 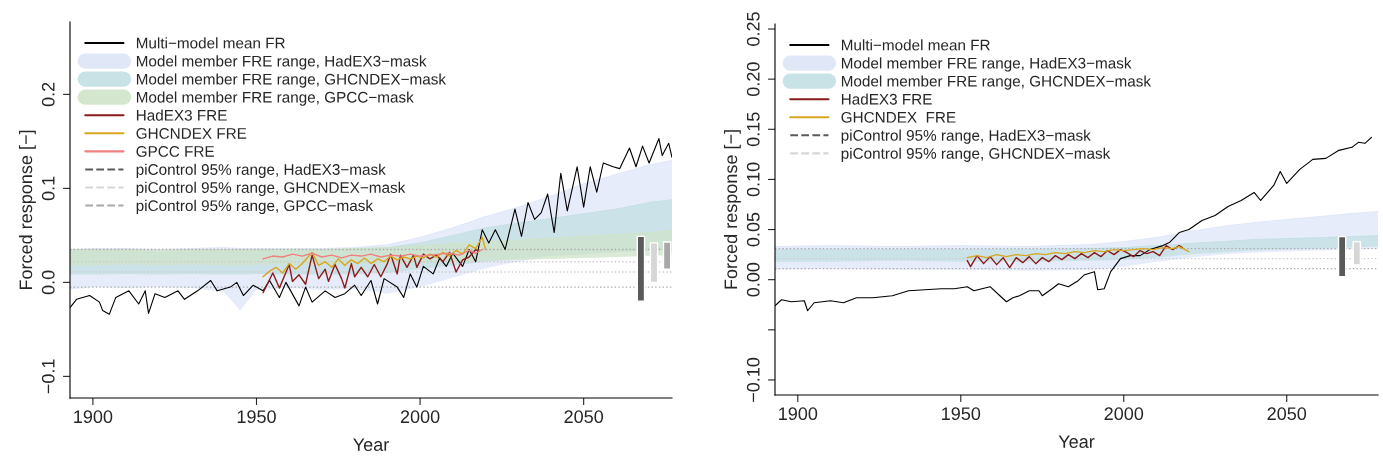 What do you see at coordinates (255, 207) in the screenshot?
I see `legend-label: piControl 95% range, GPCC−mask` at bounding box center [255, 207].